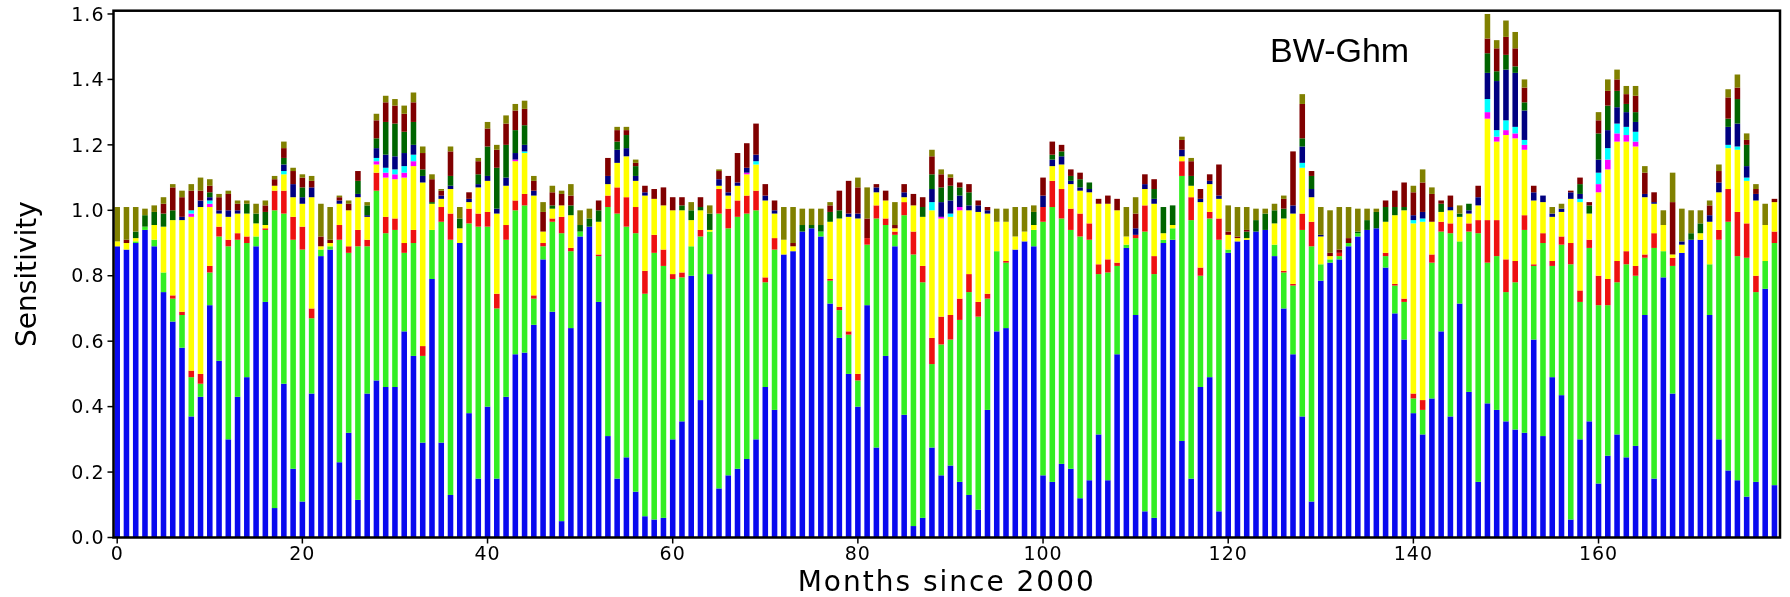 Image resolution: width=1790 pixels, height=597 pixels. I want to click on x-tick-label: 80, so click(857, 552).